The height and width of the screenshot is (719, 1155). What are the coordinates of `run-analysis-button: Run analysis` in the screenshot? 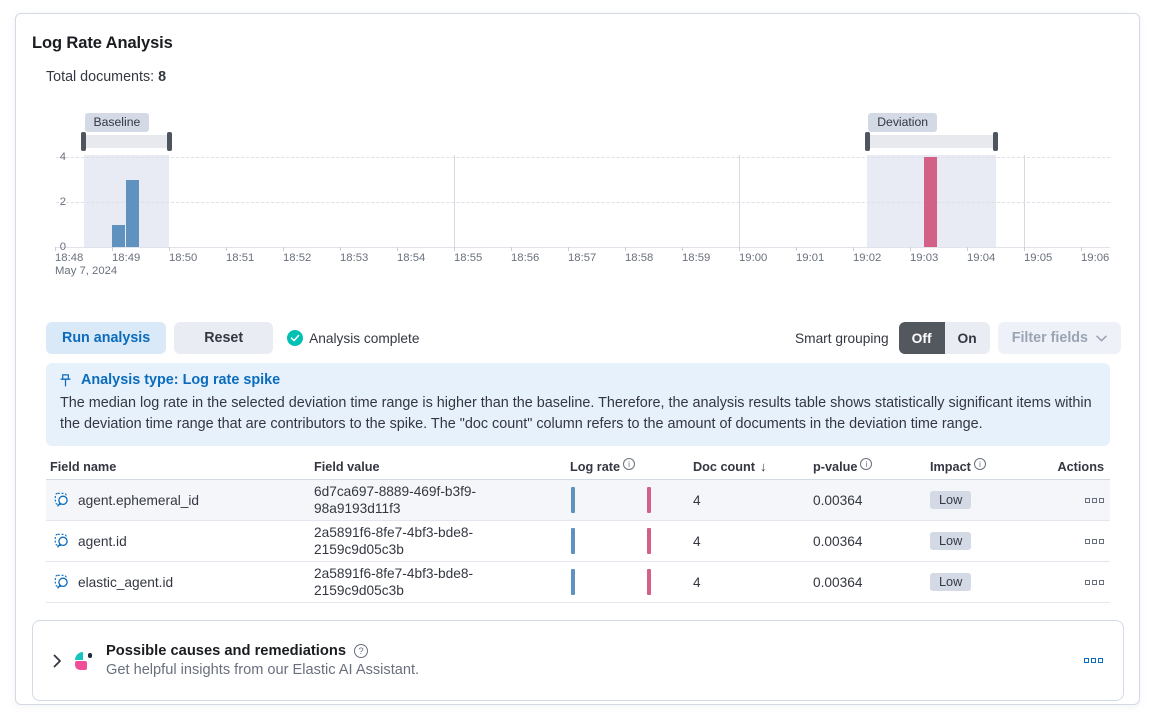 It's located at (106, 338).